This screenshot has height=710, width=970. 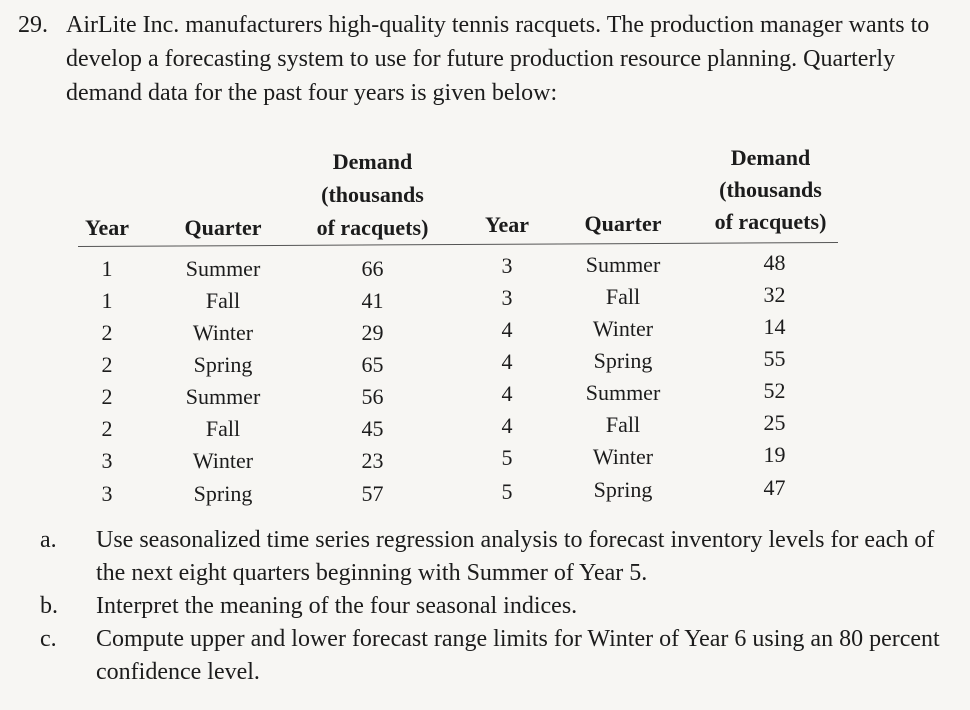 I want to click on table-cell-demand: 41, so click(x=372, y=300).